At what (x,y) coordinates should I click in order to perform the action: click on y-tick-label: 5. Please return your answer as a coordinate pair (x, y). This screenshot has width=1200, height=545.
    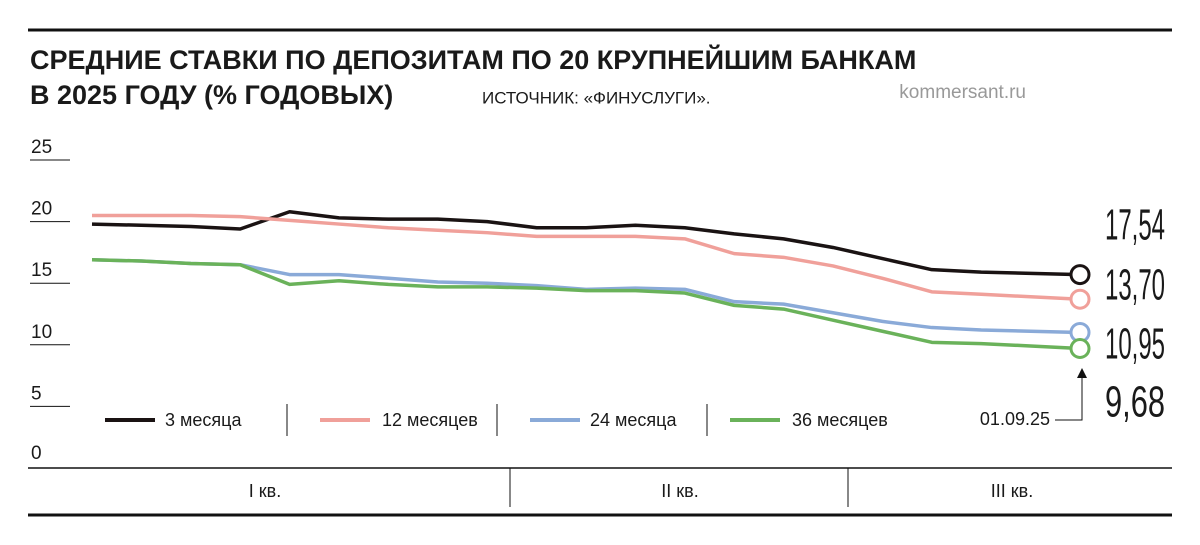
    Looking at the image, I should click on (36, 393).